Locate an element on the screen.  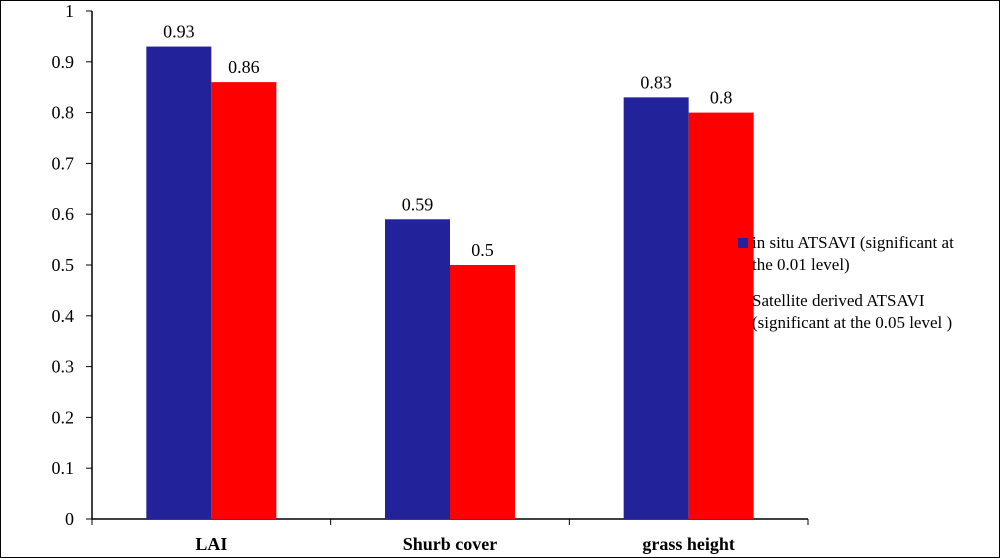
legend-label-satellite-line1: Satellite derived ATSAVI is located at coordinates (838, 300).